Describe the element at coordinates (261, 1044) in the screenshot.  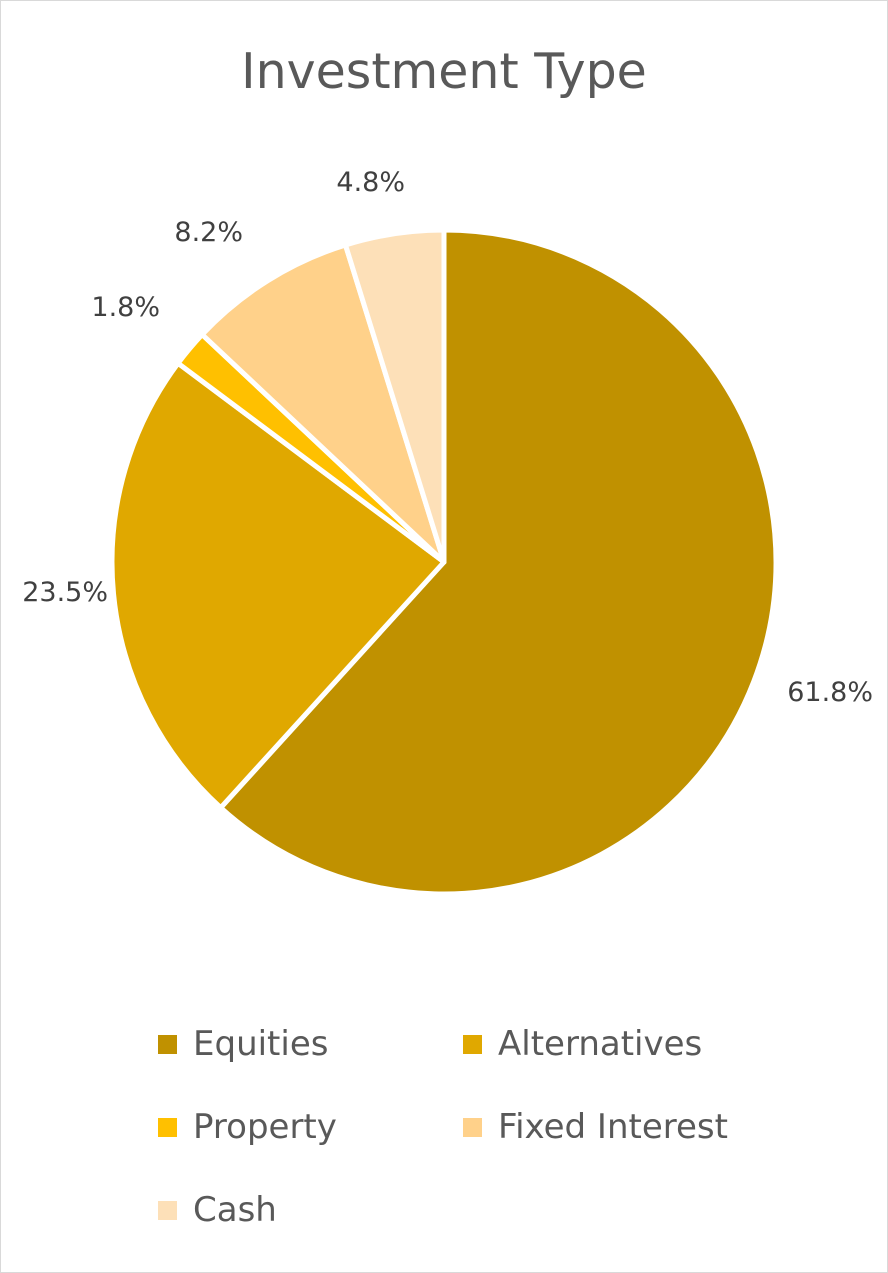
I see `legend-label-equities: Equities` at that location.